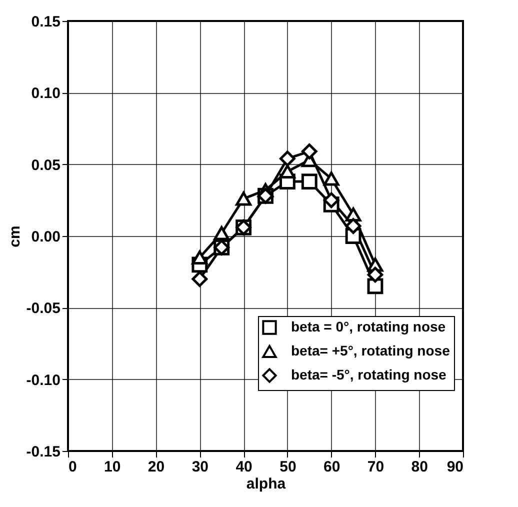 This screenshot has width=518, height=507. What do you see at coordinates (375, 467) in the screenshot?
I see `x-tick-label: 70` at bounding box center [375, 467].